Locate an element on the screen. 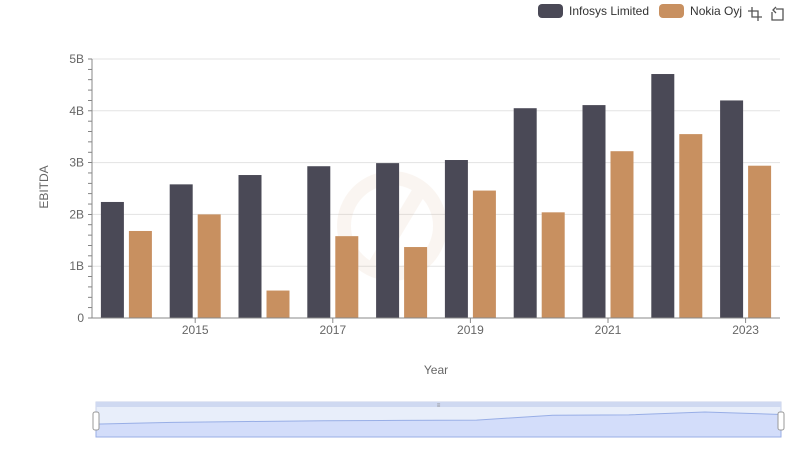 The height and width of the screenshot is (461, 800). restore-icon is located at coordinates (777, 14).